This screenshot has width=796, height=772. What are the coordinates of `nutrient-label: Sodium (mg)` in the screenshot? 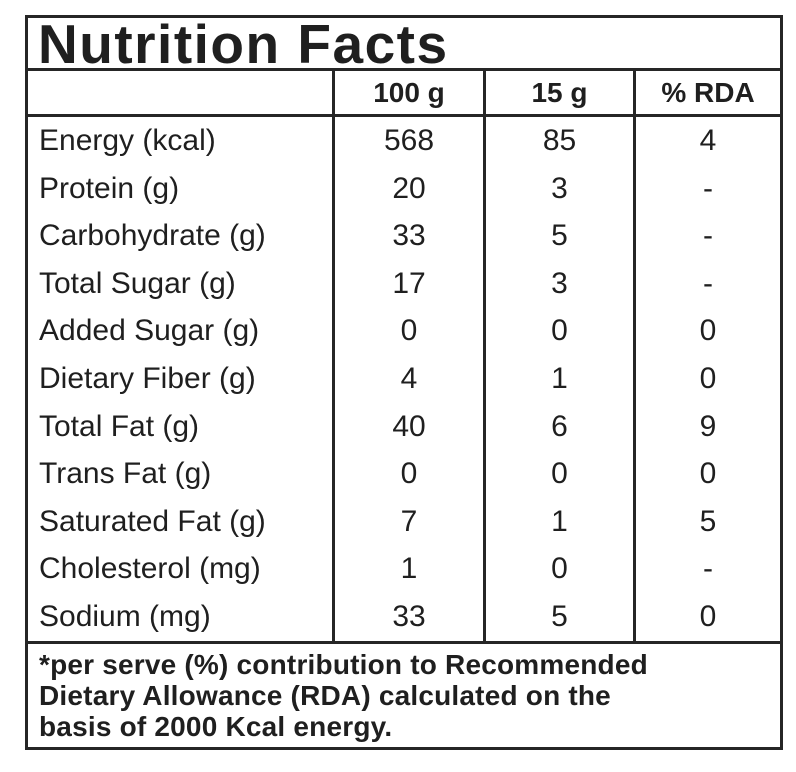 It's located at (125, 617).